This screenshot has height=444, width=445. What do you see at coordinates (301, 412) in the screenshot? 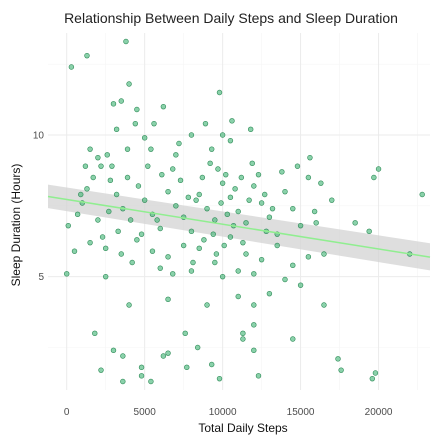
I see `x-tick-label: 15000` at bounding box center [301, 412].